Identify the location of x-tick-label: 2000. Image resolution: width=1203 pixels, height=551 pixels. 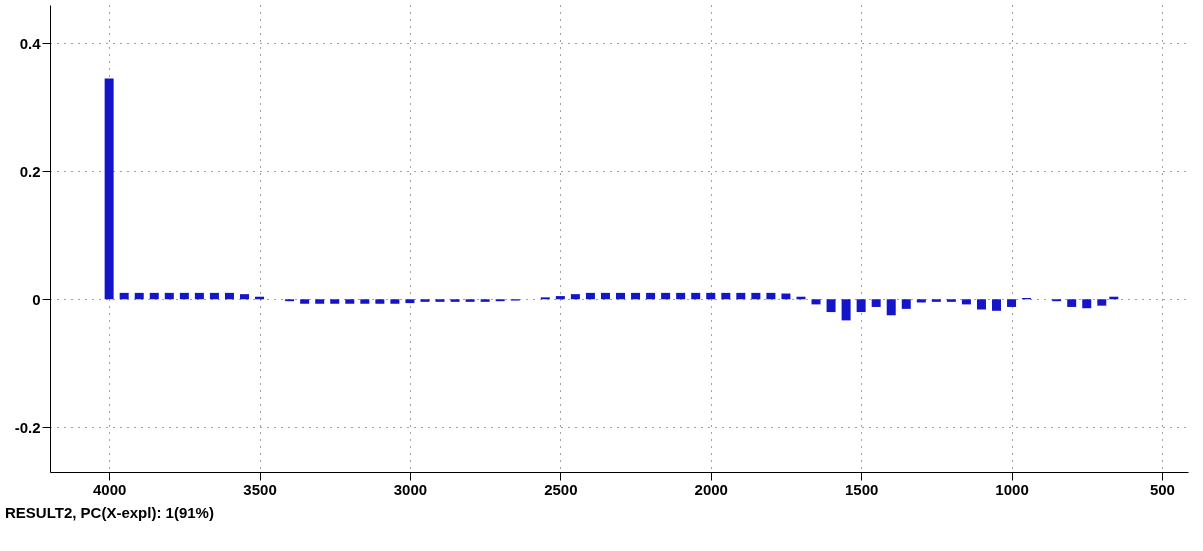
(711, 489).